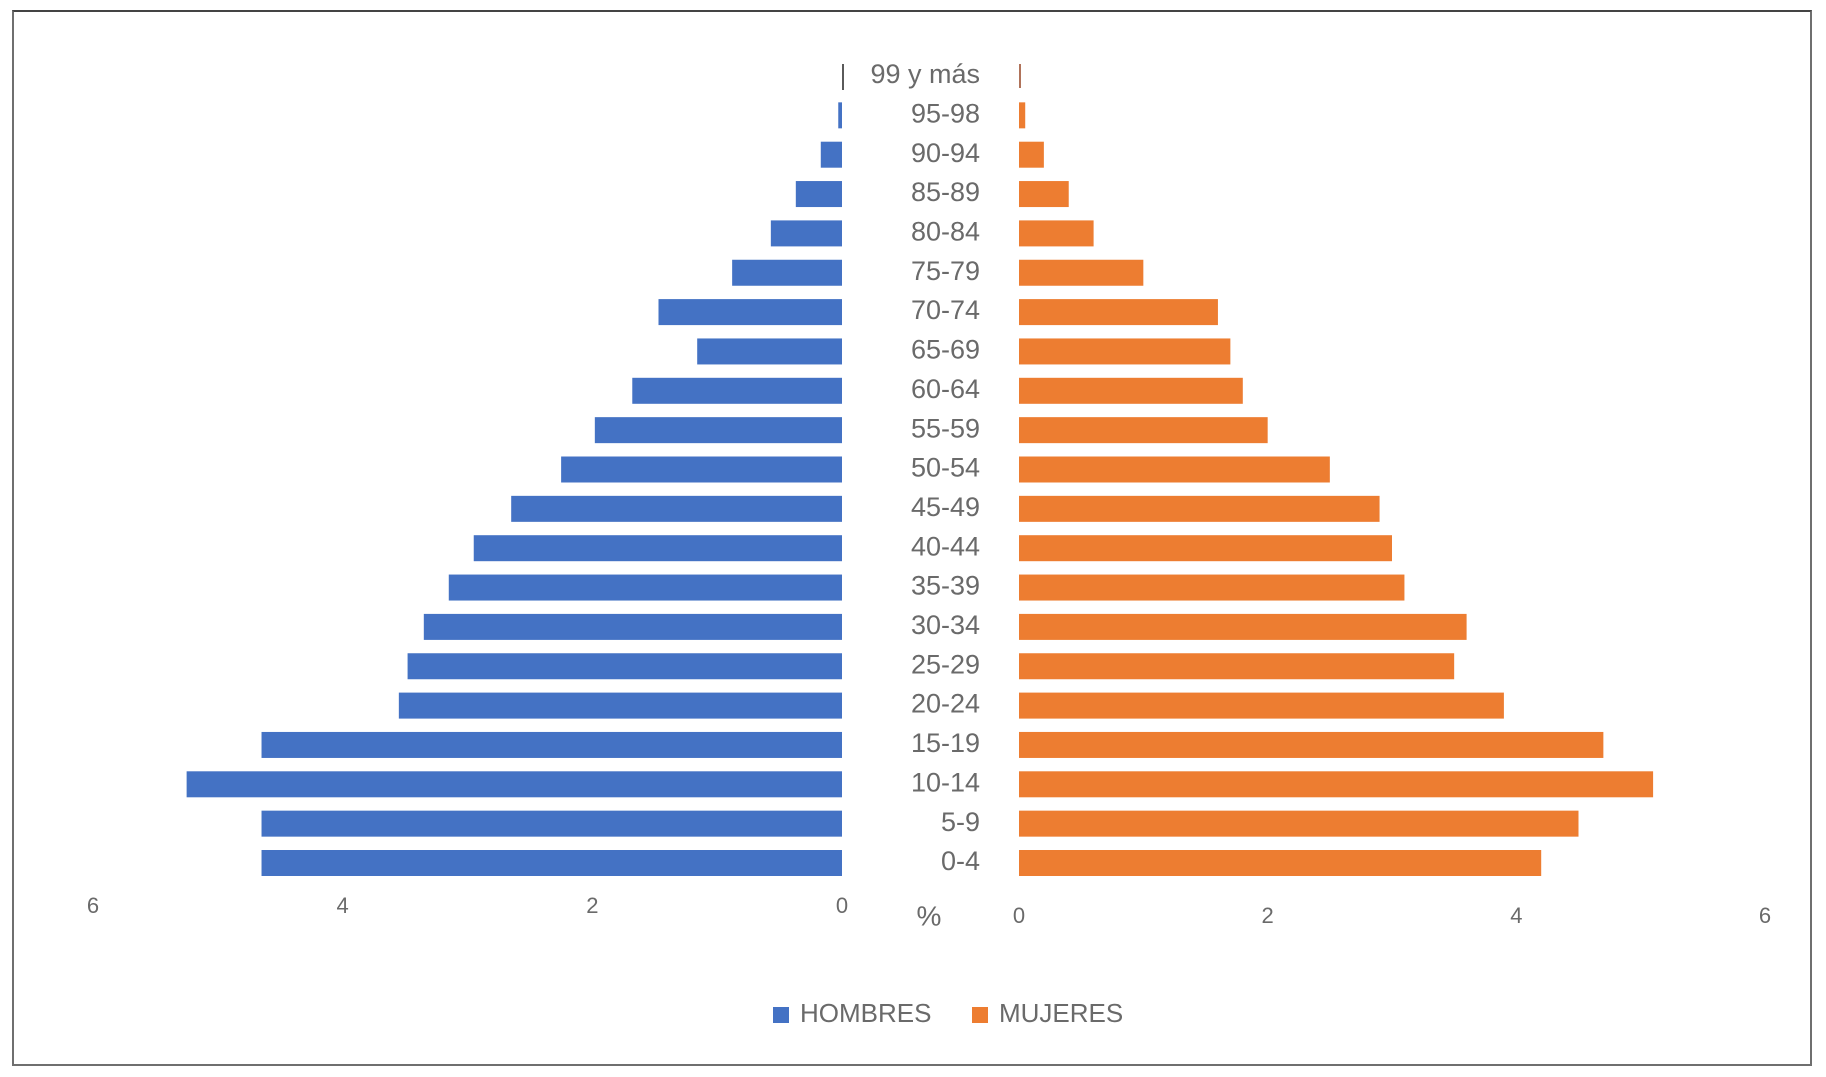 This screenshot has width=1826, height=1077. I want to click on age-label: 75-79, so click(945, 271).